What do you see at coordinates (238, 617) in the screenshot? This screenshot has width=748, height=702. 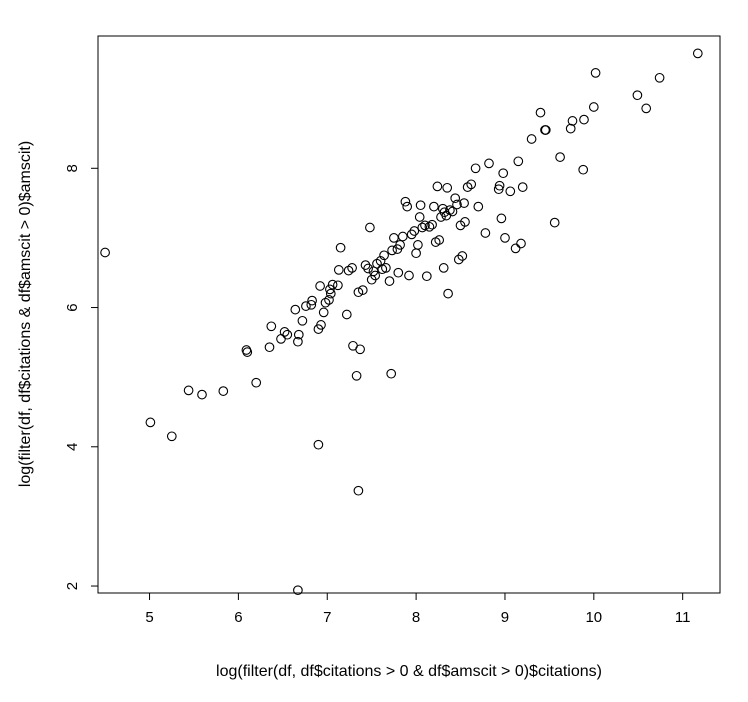 I see `x-tick-label-1: 6` at bounding box center [238, 617].